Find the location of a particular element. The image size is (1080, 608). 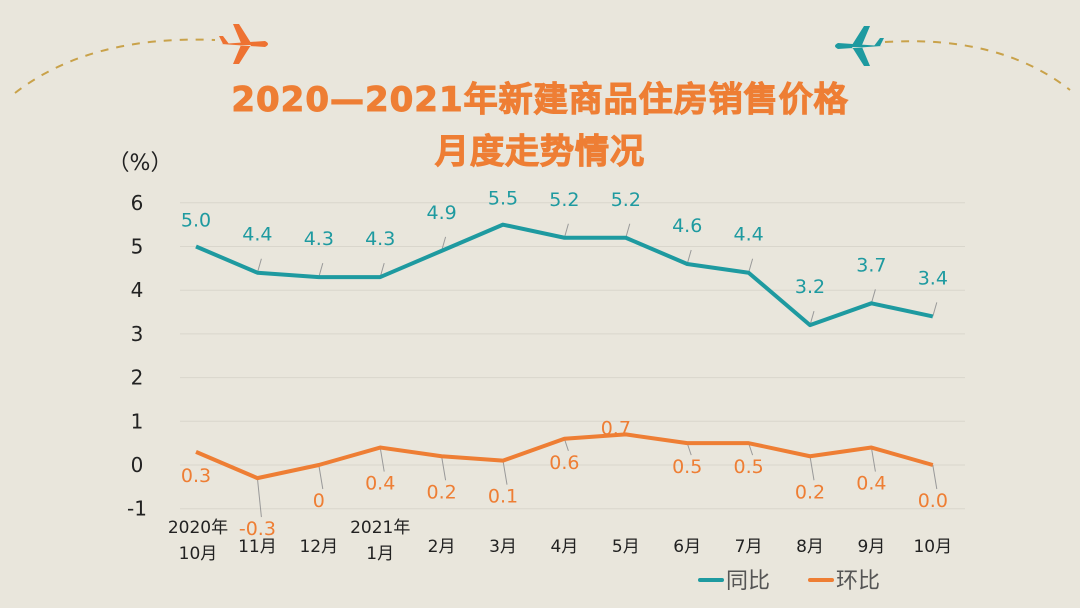

data-label: 0.3 is located at coordinates (196, 476).